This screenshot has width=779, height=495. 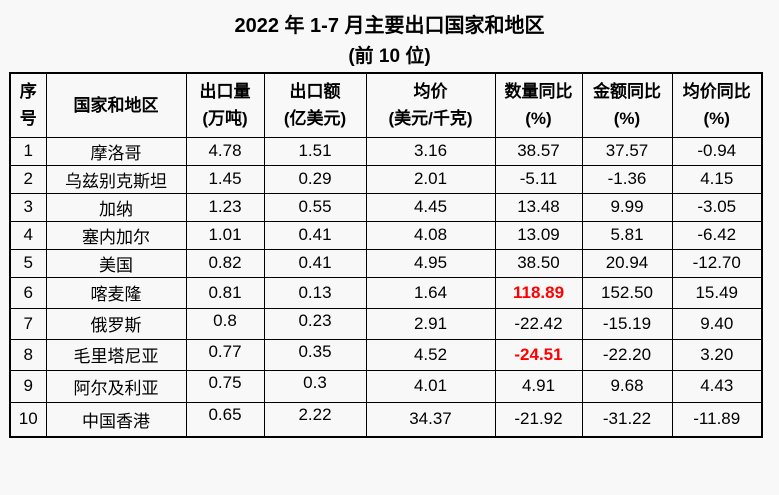 What do you see at coordinates (627, 179) in the screenshot?
I see `value-yoy-cell: -1.36` at bounding box center [627, 179].